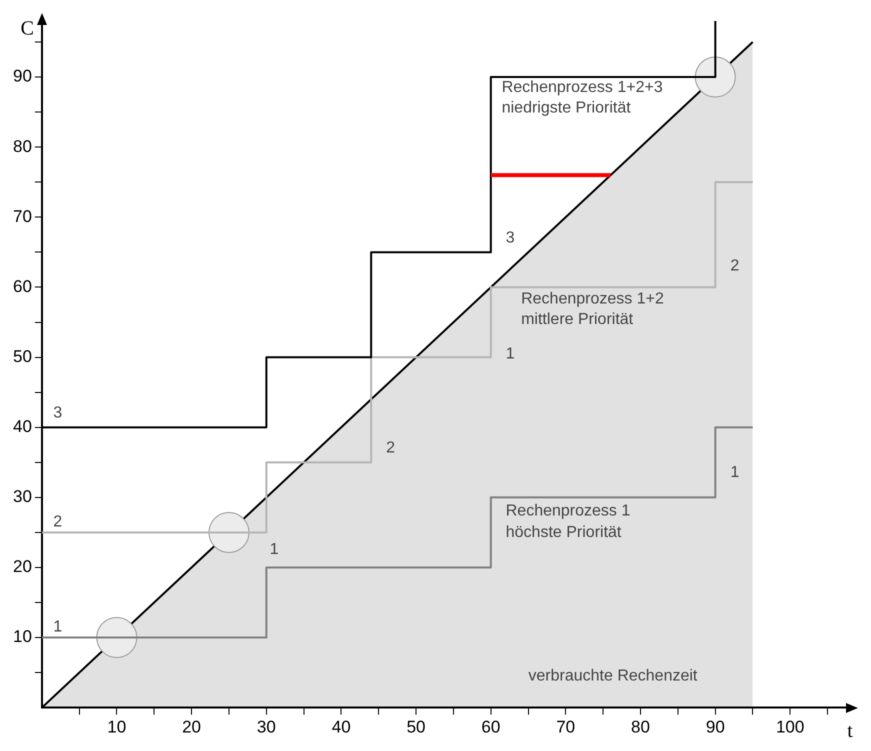  What do you see at coordinates (850, 731) in the screenshot?
I see `x-axis-title: t` at bounding box center [850, 731].